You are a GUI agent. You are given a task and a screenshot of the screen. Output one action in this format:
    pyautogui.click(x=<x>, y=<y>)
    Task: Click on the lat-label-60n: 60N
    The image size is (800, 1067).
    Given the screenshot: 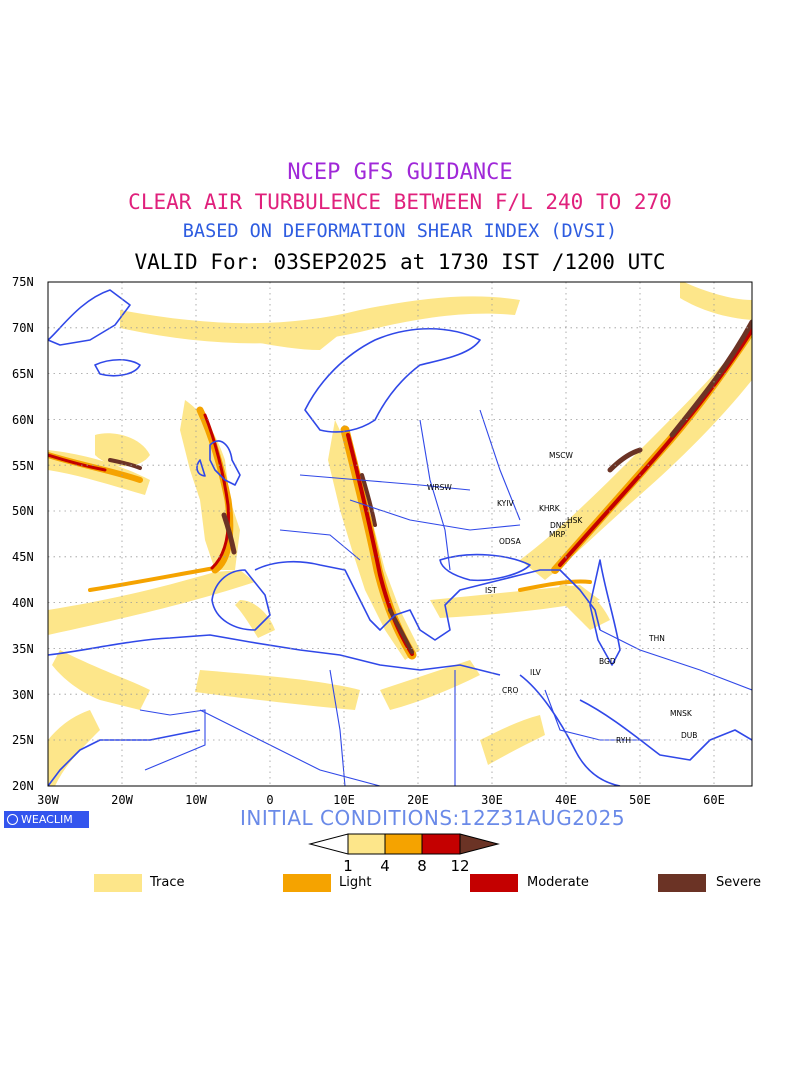 What is the action you would take?
    pyautogui.click(x=23, y=420)
    